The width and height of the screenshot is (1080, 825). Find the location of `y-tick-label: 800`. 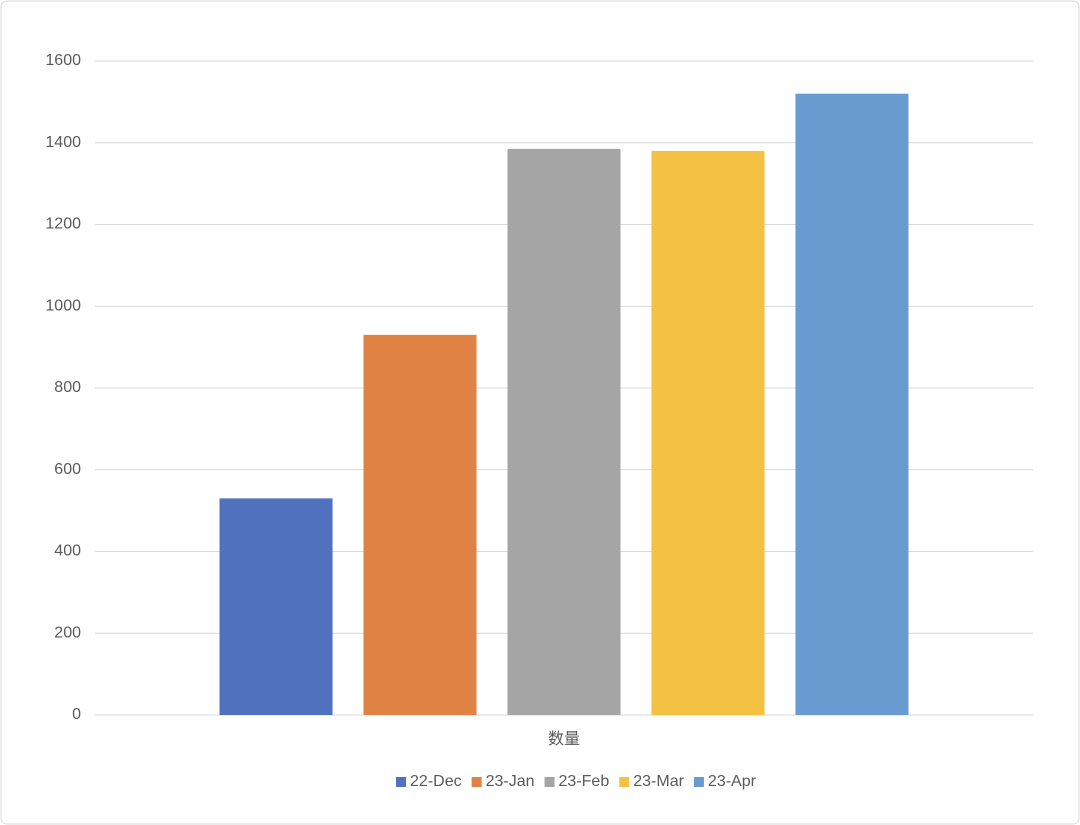

y-tick-label: 800 is located at coordinates (67, 387).